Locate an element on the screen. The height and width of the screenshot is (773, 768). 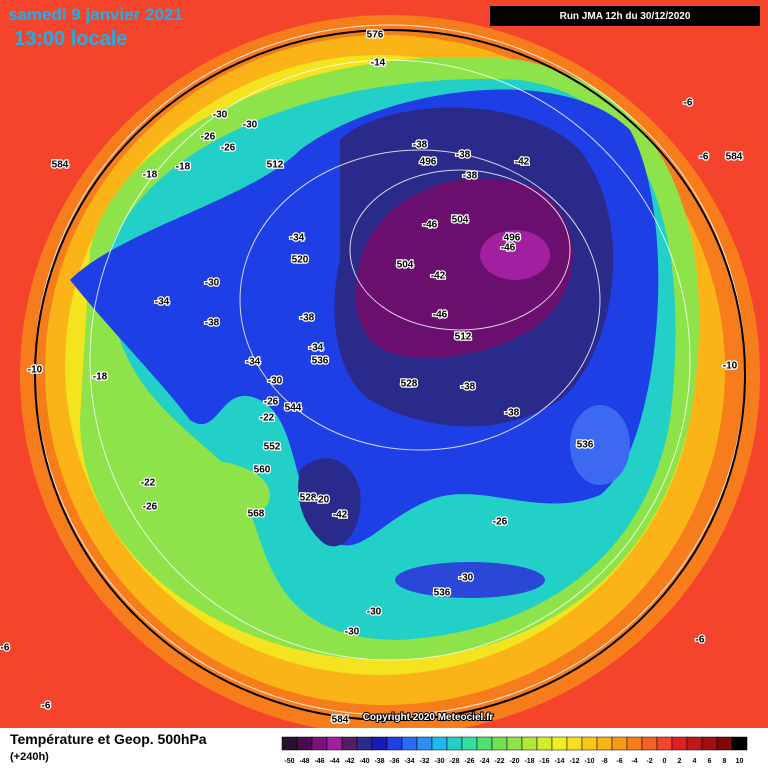
colorbar-label: -24 is located at coordinates (484, 761).